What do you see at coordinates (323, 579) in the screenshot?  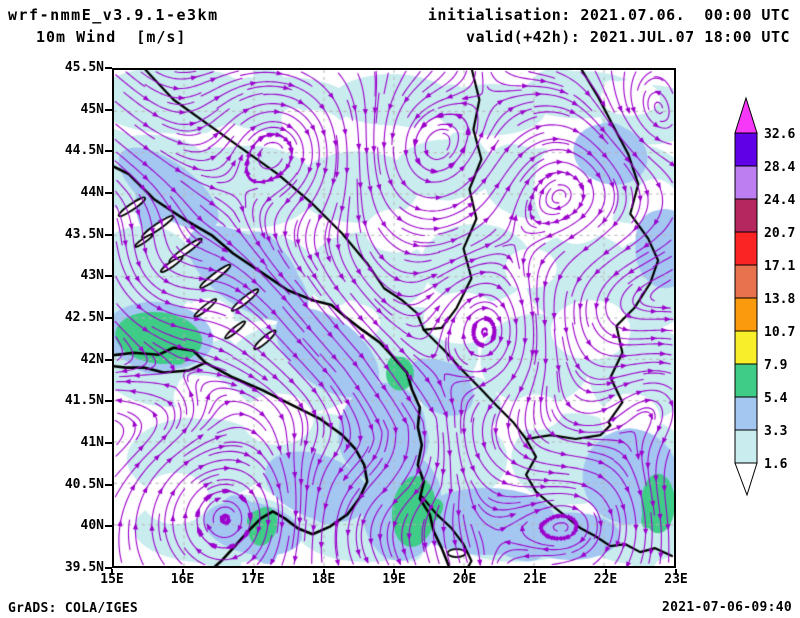 I see `x-tick-label: 18E` at bounding box center [323, 579].